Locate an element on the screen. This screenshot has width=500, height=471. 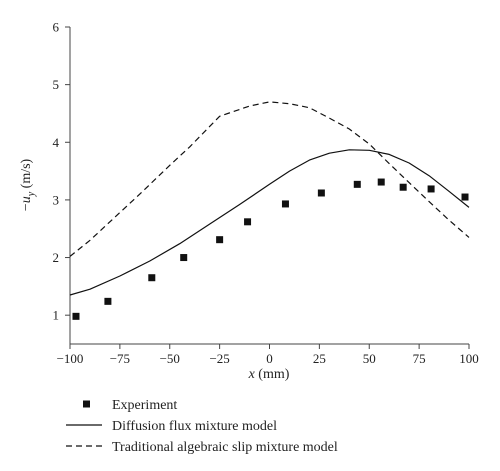
x-tick-label: −50 is located at coordinates (170, 358).